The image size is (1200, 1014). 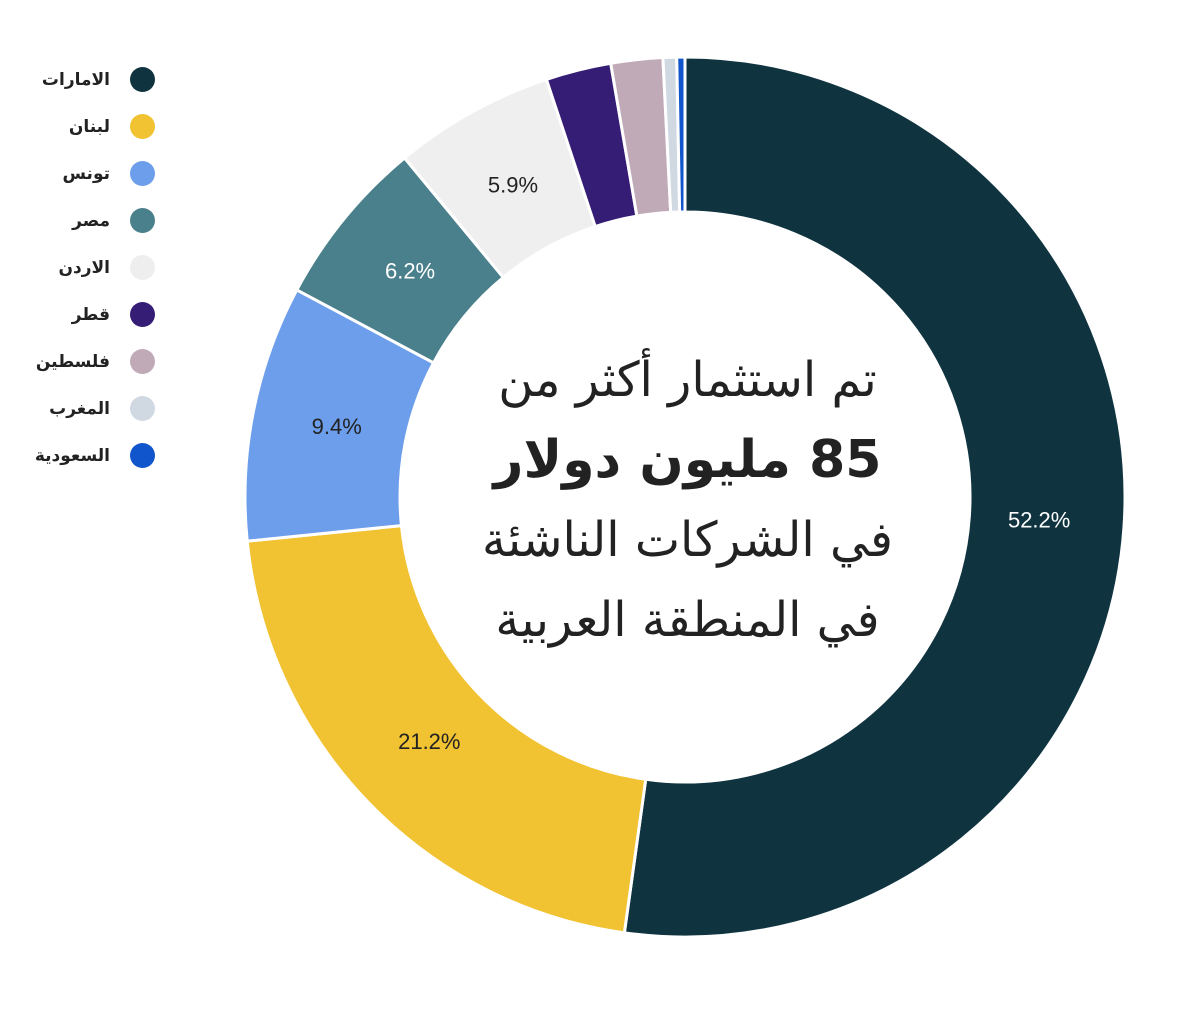 What do you see at coordinates (72, 455) in the screenshot?
I see `legend-label: السعودية` at bounding box center [72, 455].